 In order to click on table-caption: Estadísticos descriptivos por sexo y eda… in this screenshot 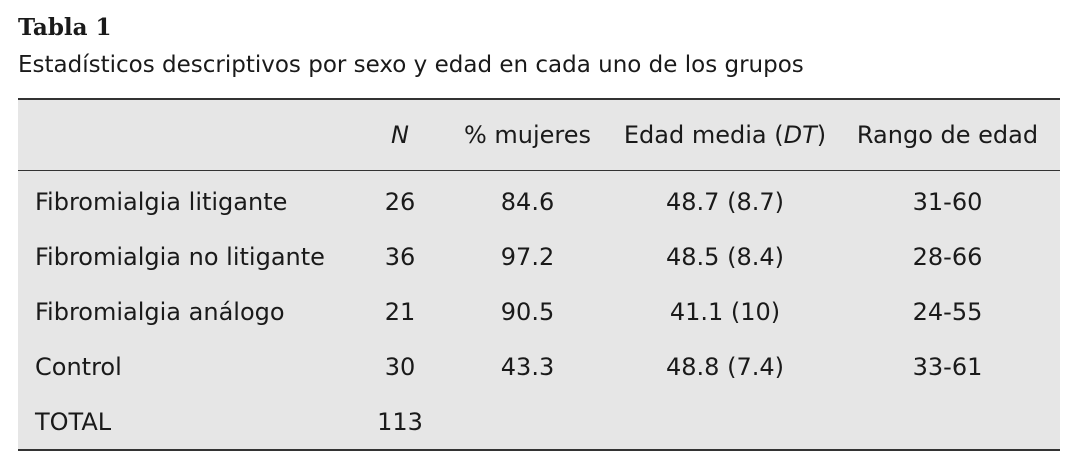, I will do `click(411, 65)`.